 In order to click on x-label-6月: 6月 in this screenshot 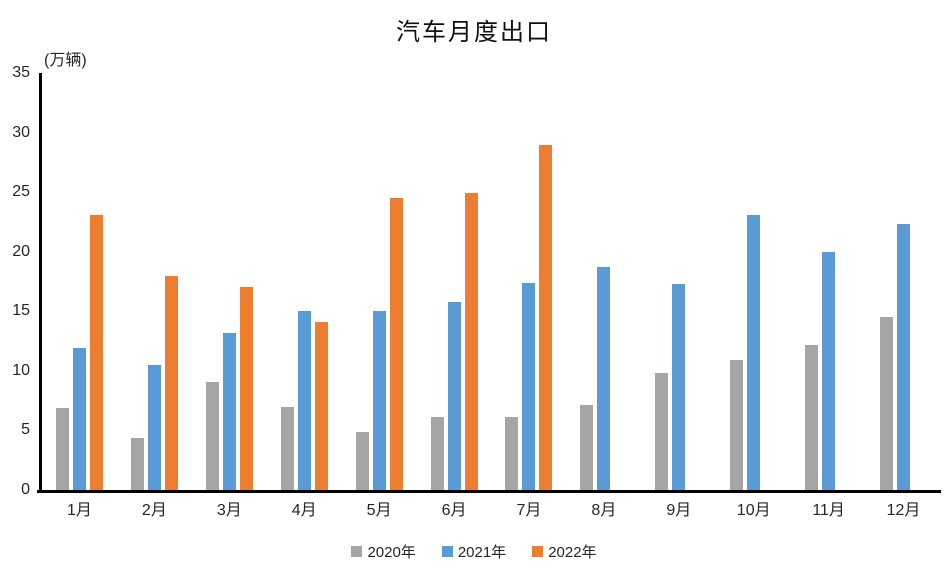, I will do `click(454, 510)`.